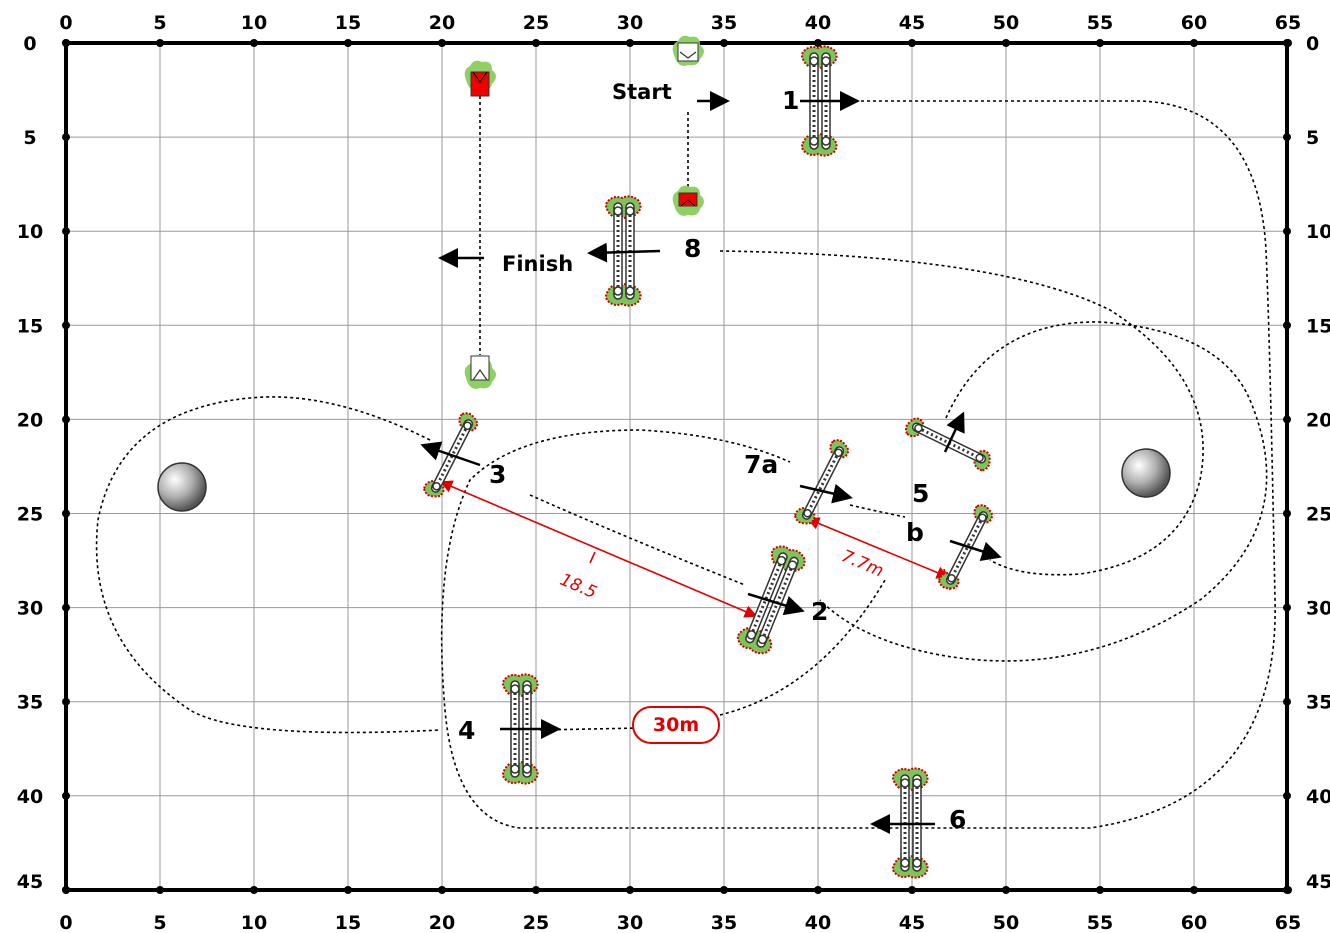  What do you see at coordinates (957, 819) in the screenshot?
I see `jump-number-6: 6` at bounding box center [957, 819].